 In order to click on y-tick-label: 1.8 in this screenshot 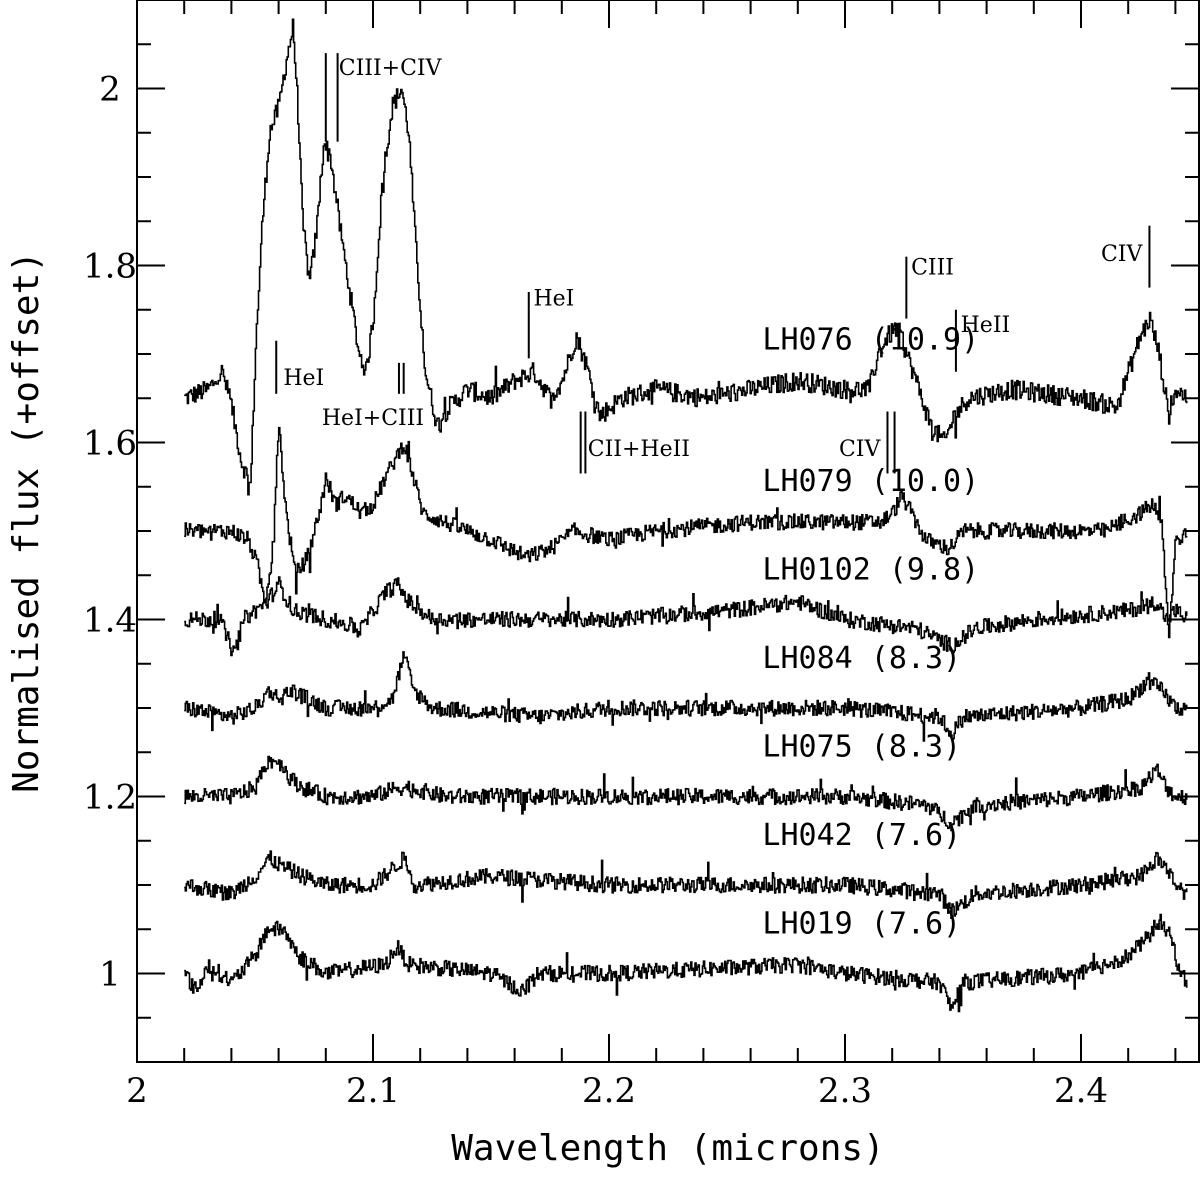, I will do `click(110, 267)`.